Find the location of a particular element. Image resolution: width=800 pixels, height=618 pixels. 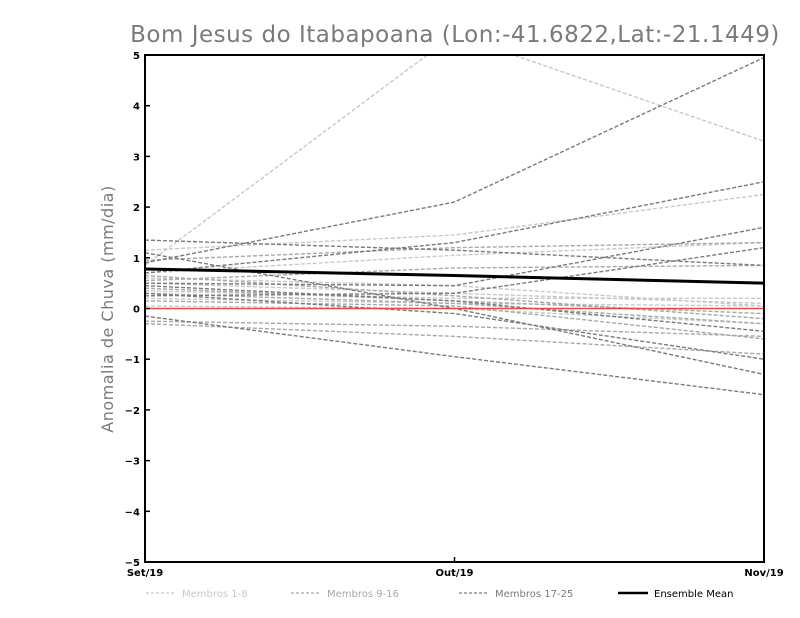

x-tick-label: Set/19 is located at coordinates (145, 573).